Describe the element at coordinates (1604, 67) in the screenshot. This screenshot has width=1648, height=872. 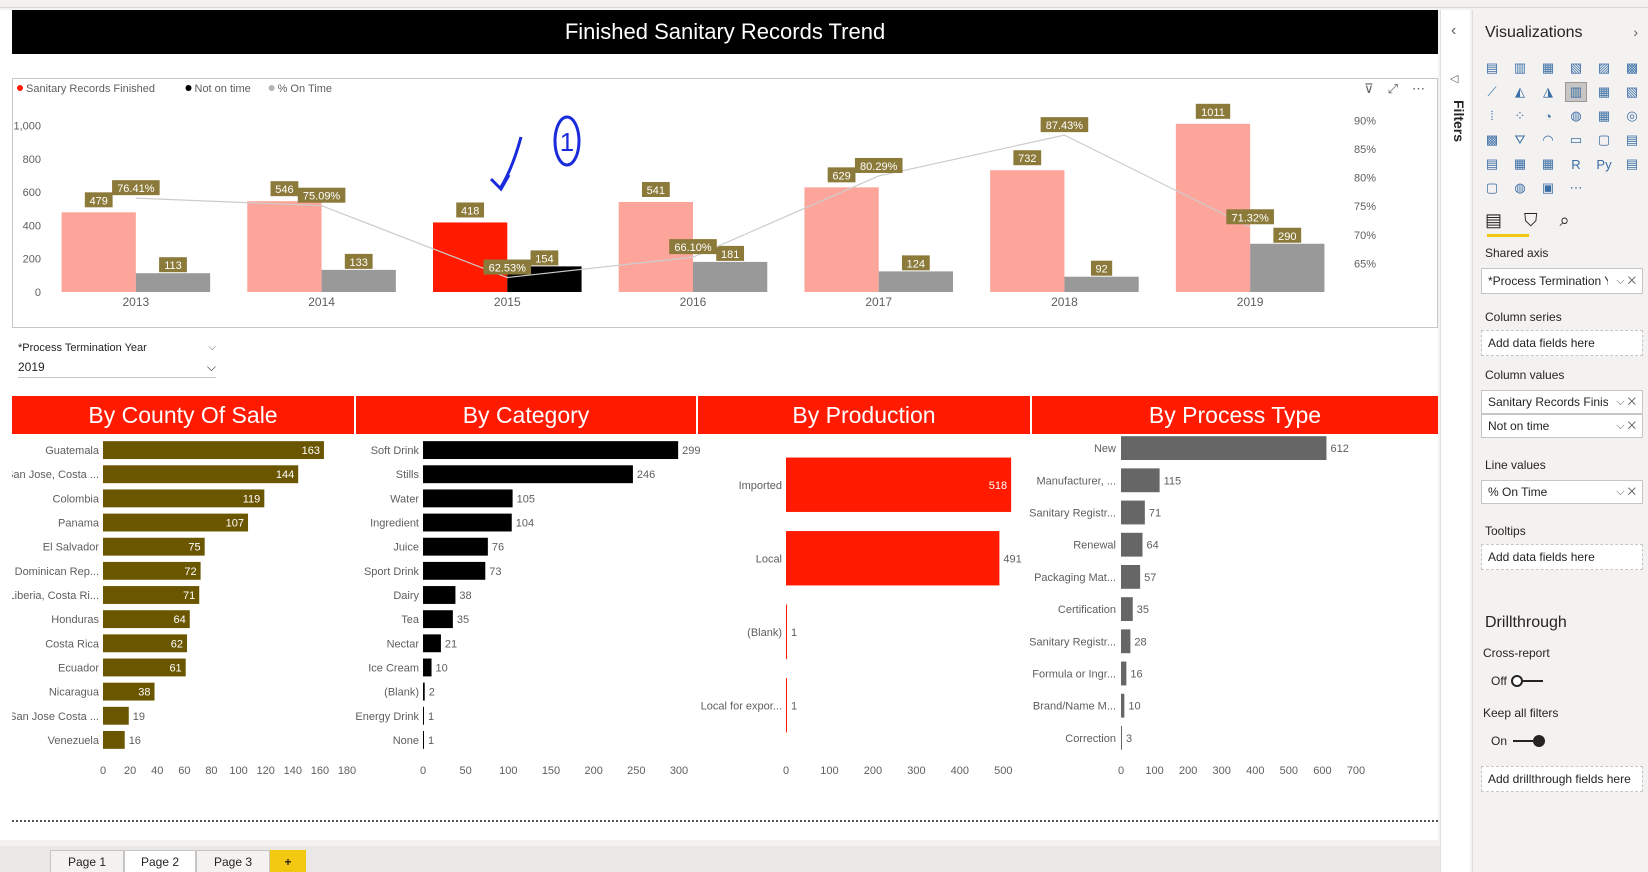
I see `visual-type-icon: ▨` at that location.